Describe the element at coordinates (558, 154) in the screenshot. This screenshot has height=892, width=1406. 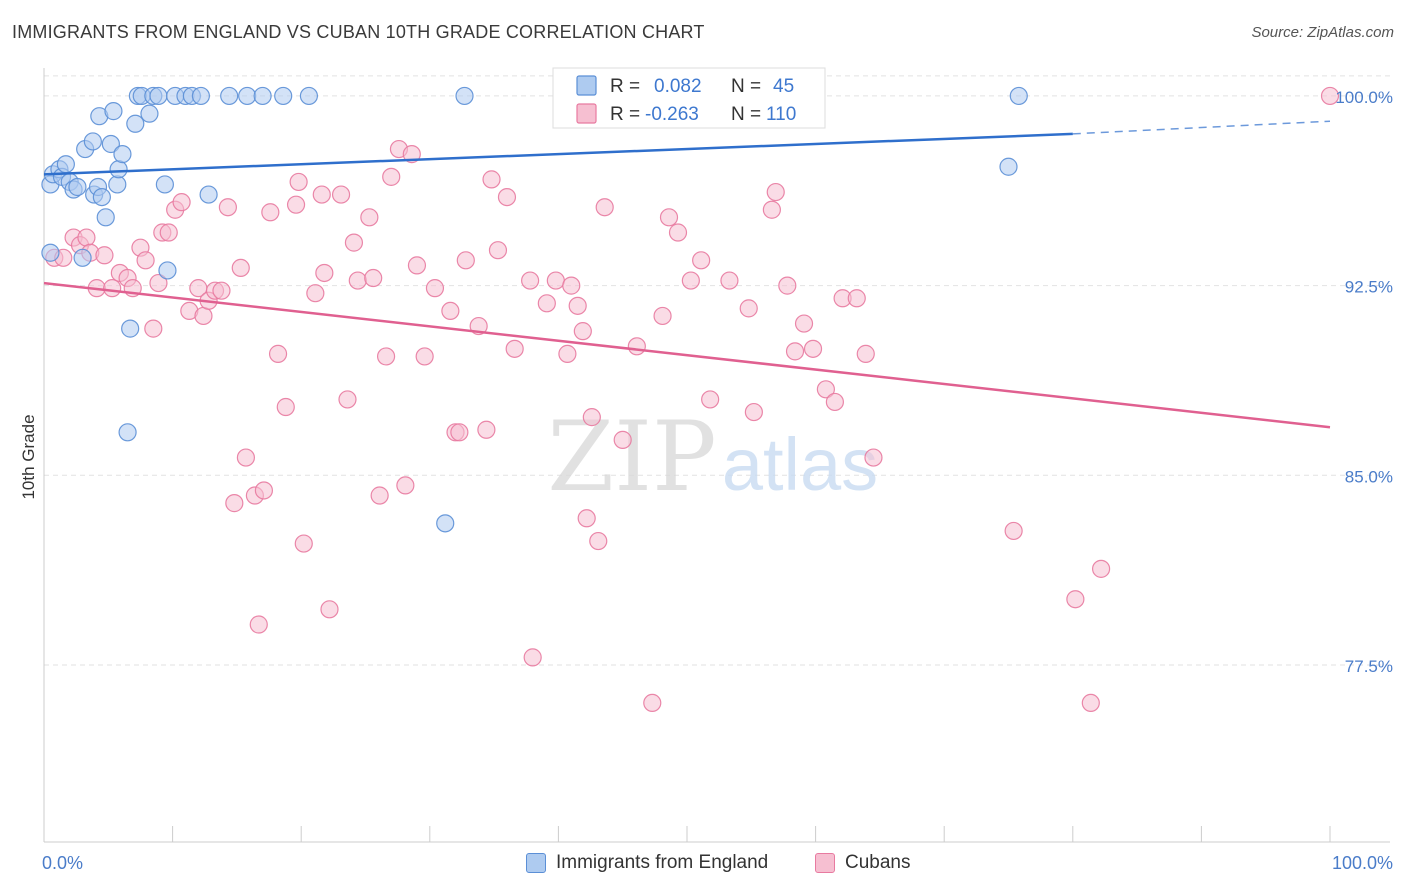
I see `trend-line-england` at that location.